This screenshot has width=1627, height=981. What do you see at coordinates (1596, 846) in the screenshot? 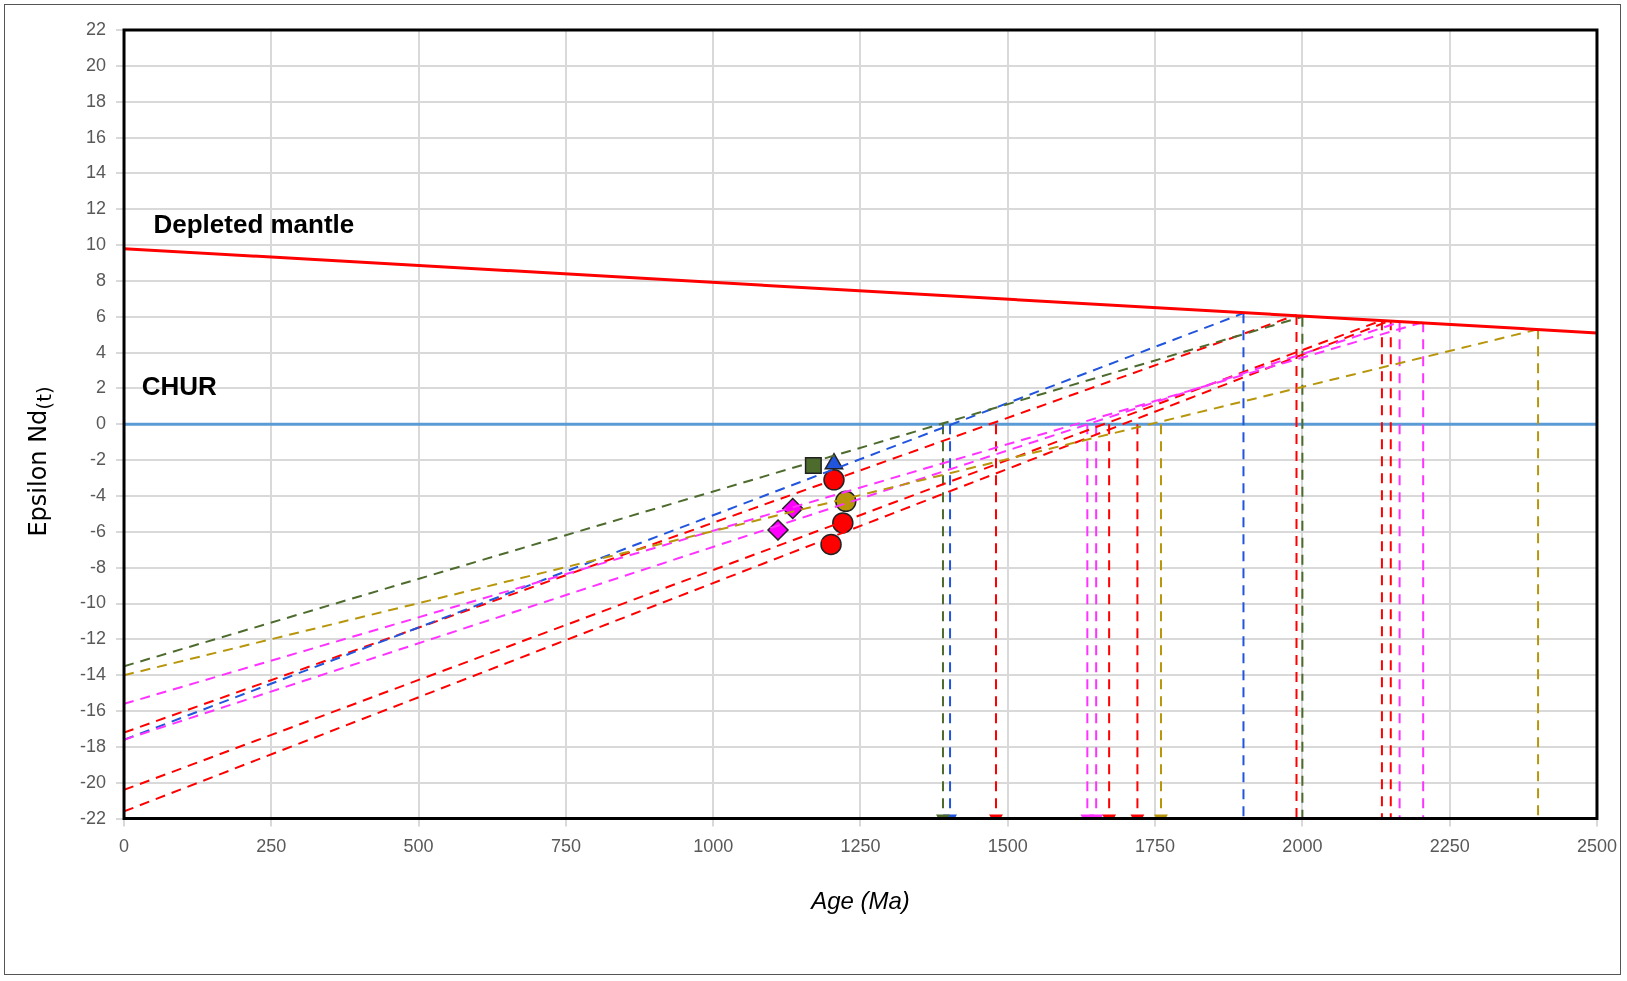
I see `x-tick-label: 2500` at bounding box center [1596, 846].